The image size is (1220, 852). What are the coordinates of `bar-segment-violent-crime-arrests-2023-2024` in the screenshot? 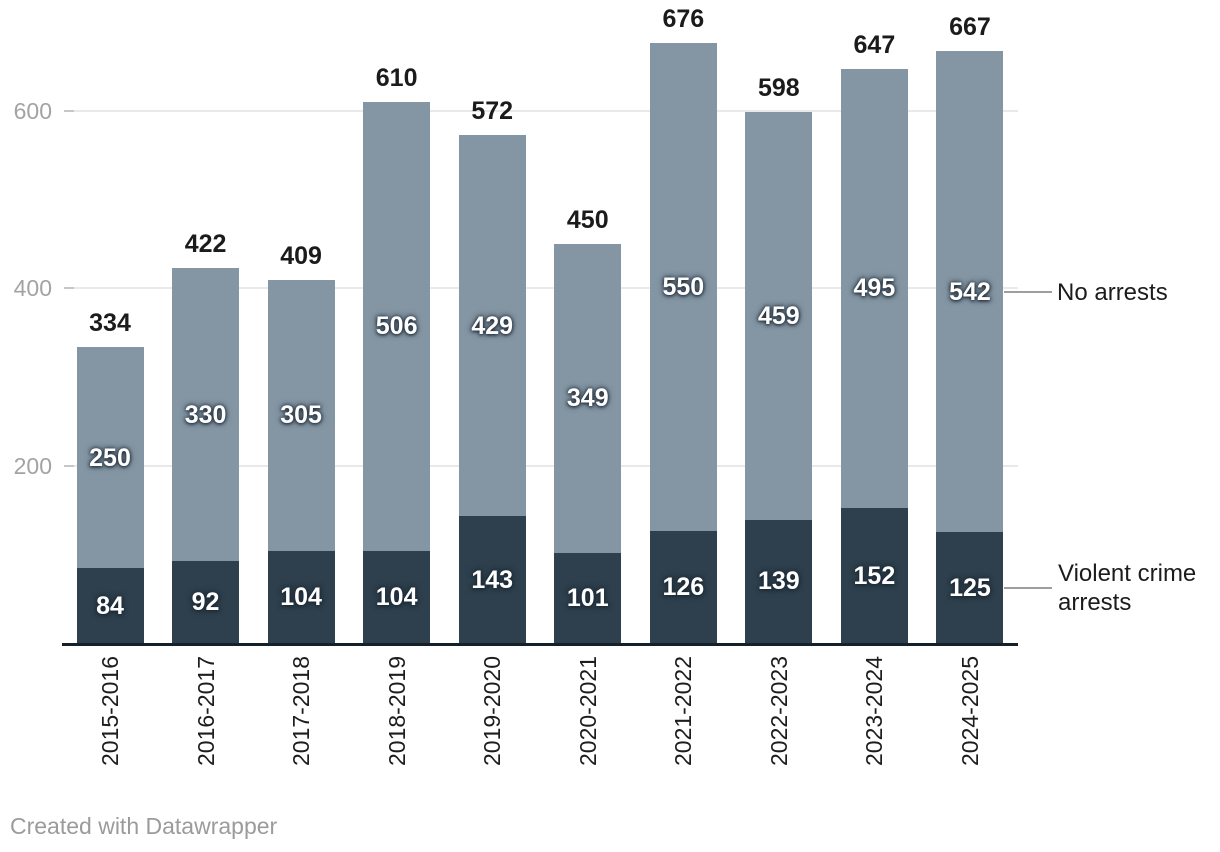 It's located at (874, 575).